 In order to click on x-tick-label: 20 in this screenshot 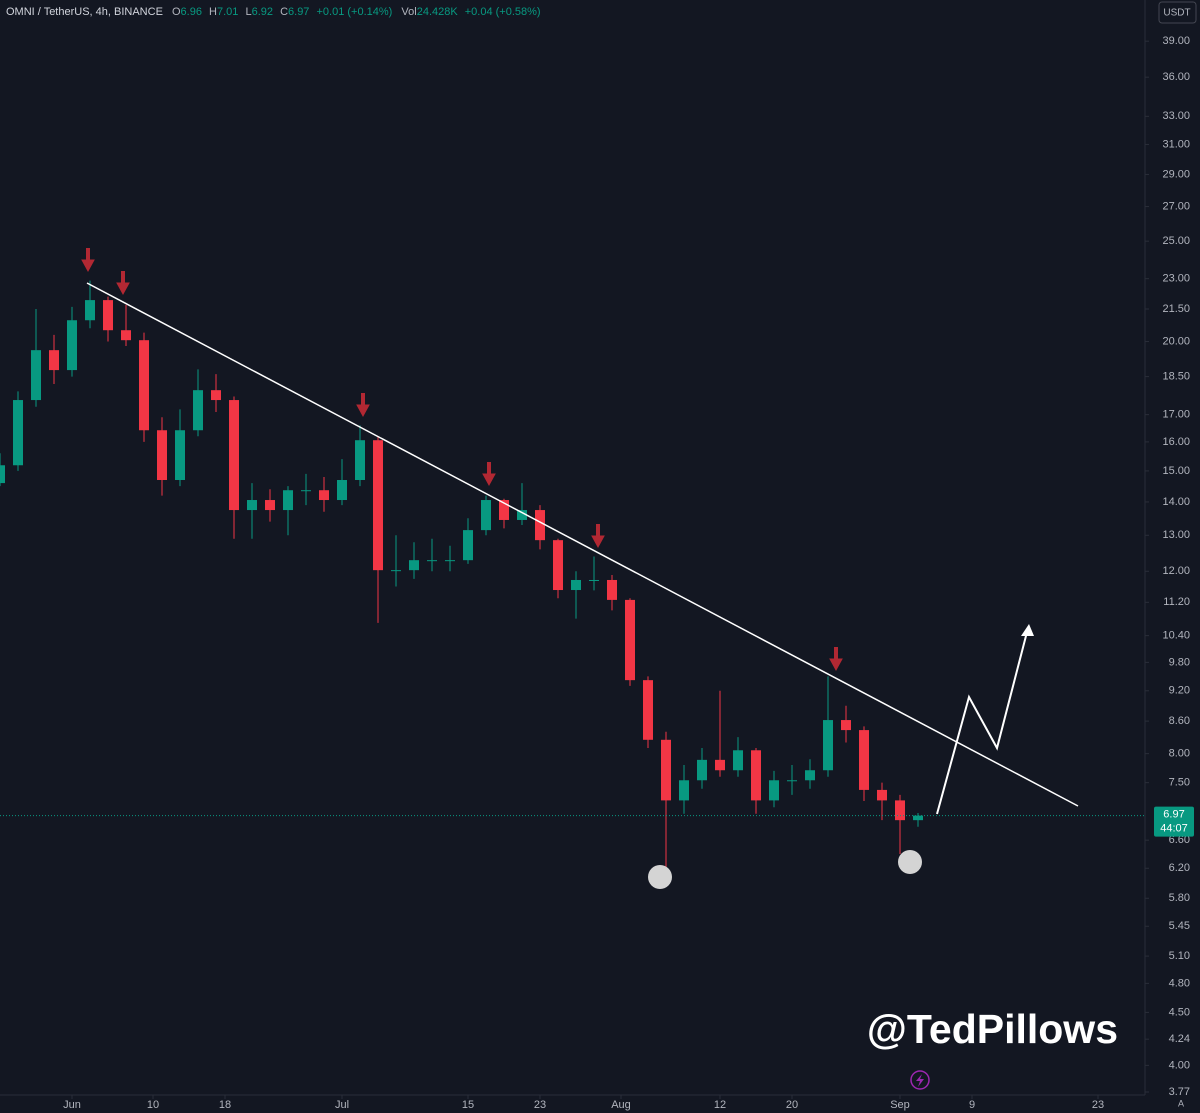, I will do `click(792, 1105)`.